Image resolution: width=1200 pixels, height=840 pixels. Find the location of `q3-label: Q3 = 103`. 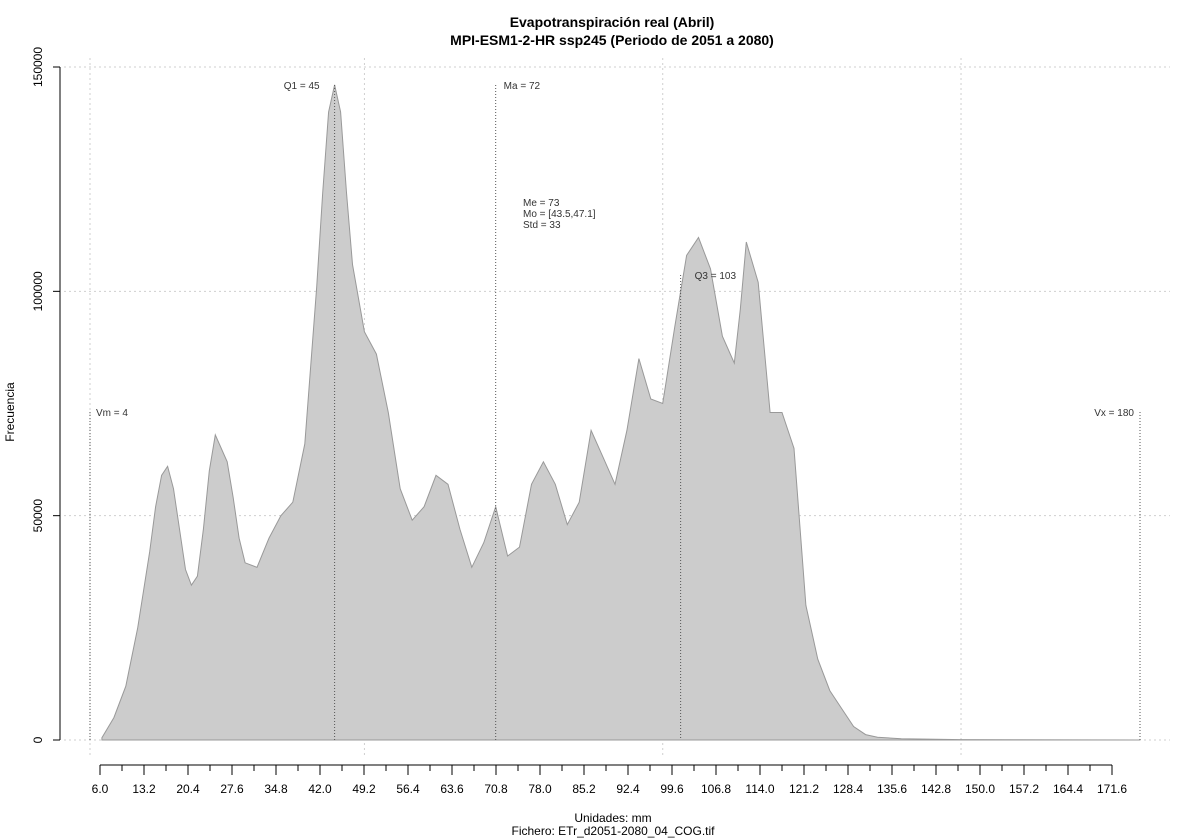

q3-label: Q3 = 103 is located at coordinates (716, 276).